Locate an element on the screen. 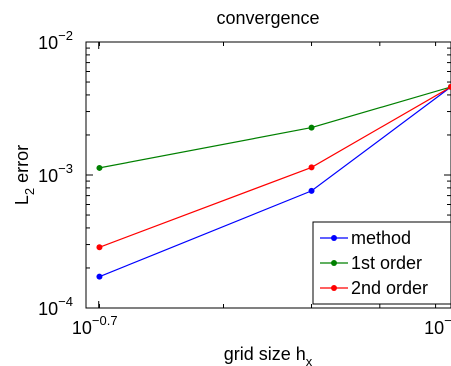 Image resolution: width=451 pixels, height=366 pixels. y-tick-label: 10⁻⁴ is located at coordinates (55, 306).